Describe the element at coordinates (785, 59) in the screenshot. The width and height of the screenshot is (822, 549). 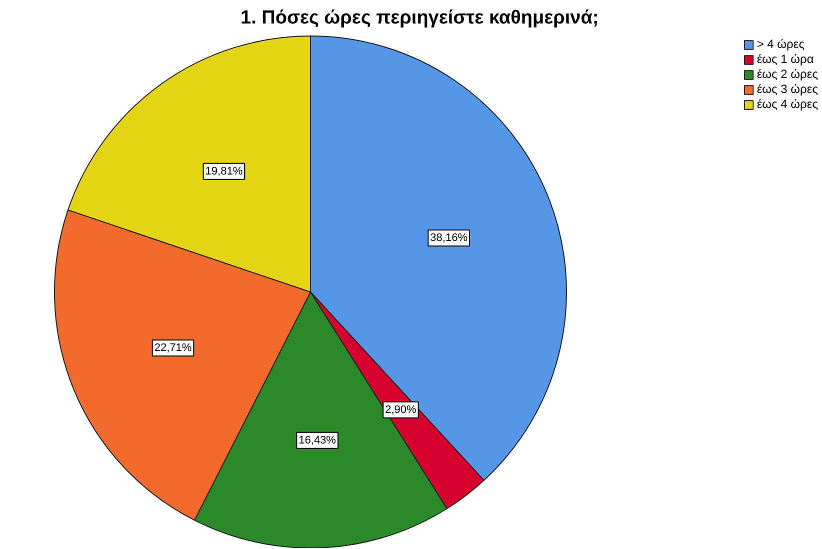
I see `legend-label: έως 1 ώρα` at that location.